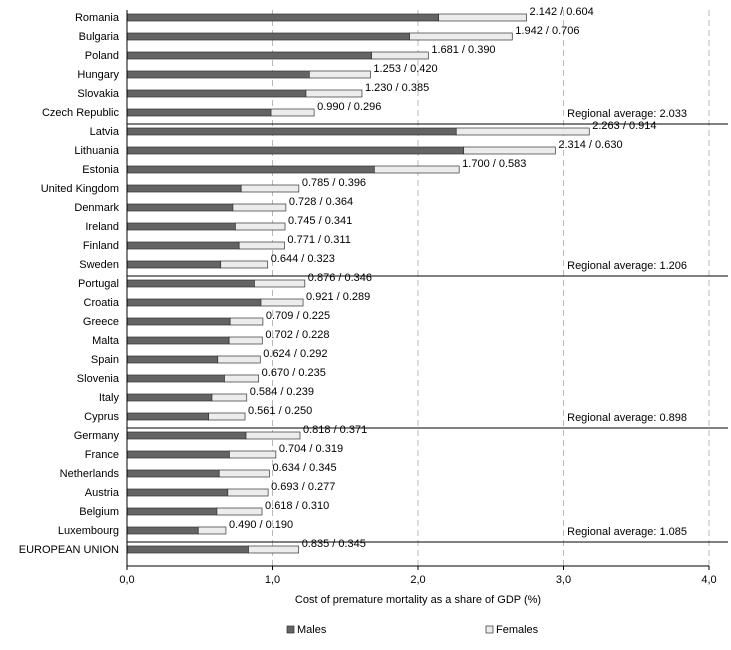 Image resolution: width=731 pixels, height=650 pixels. What do you see at coordinates (627, 266) in the screenshot?
I see `regional-average-label: Regional average: 1.206` at bounding box center [627, 266].